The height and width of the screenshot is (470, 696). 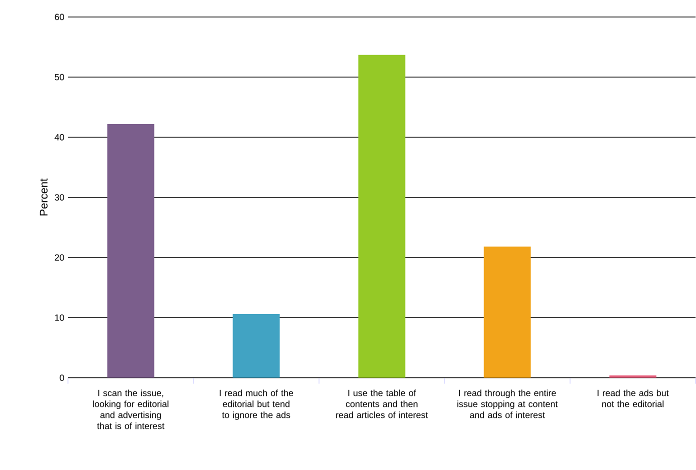 What do you see at coordinates (62, 378) in the screenshot?
I see `y-tick-label: 0` at bounding box center [62, 378].